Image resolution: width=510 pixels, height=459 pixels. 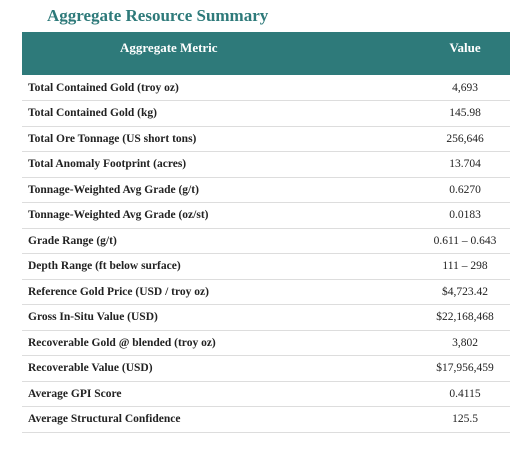 I want to click on table-row: Tonnage-Weighted Avg Grade (oz/st) 0.0183, so click(x=266, y=215).